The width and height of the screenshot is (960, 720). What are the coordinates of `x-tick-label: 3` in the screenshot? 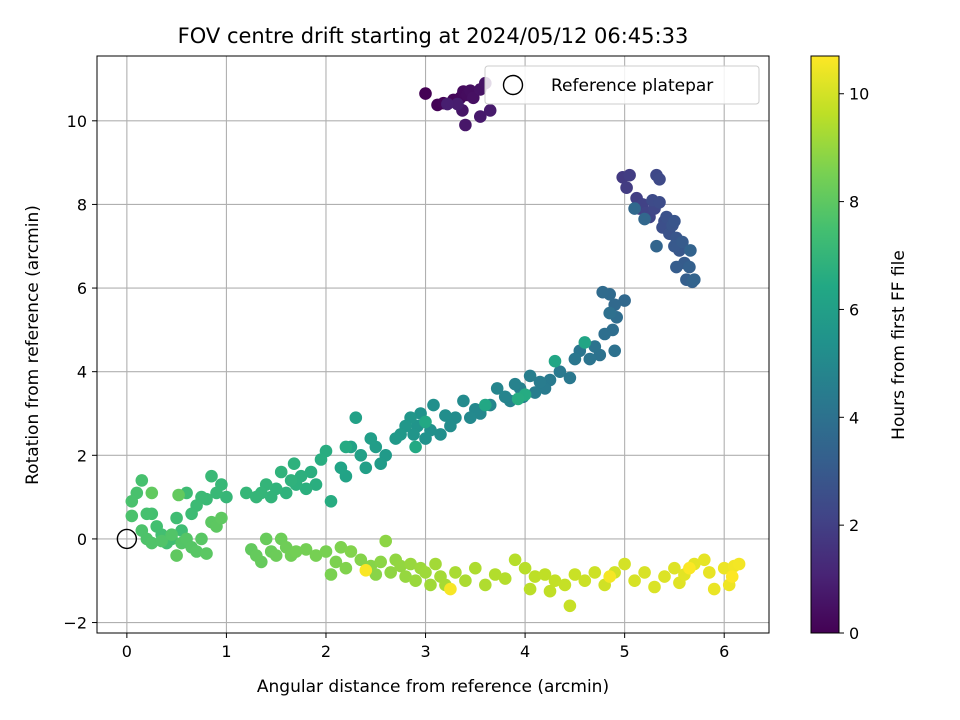 It's located at (425, 651).